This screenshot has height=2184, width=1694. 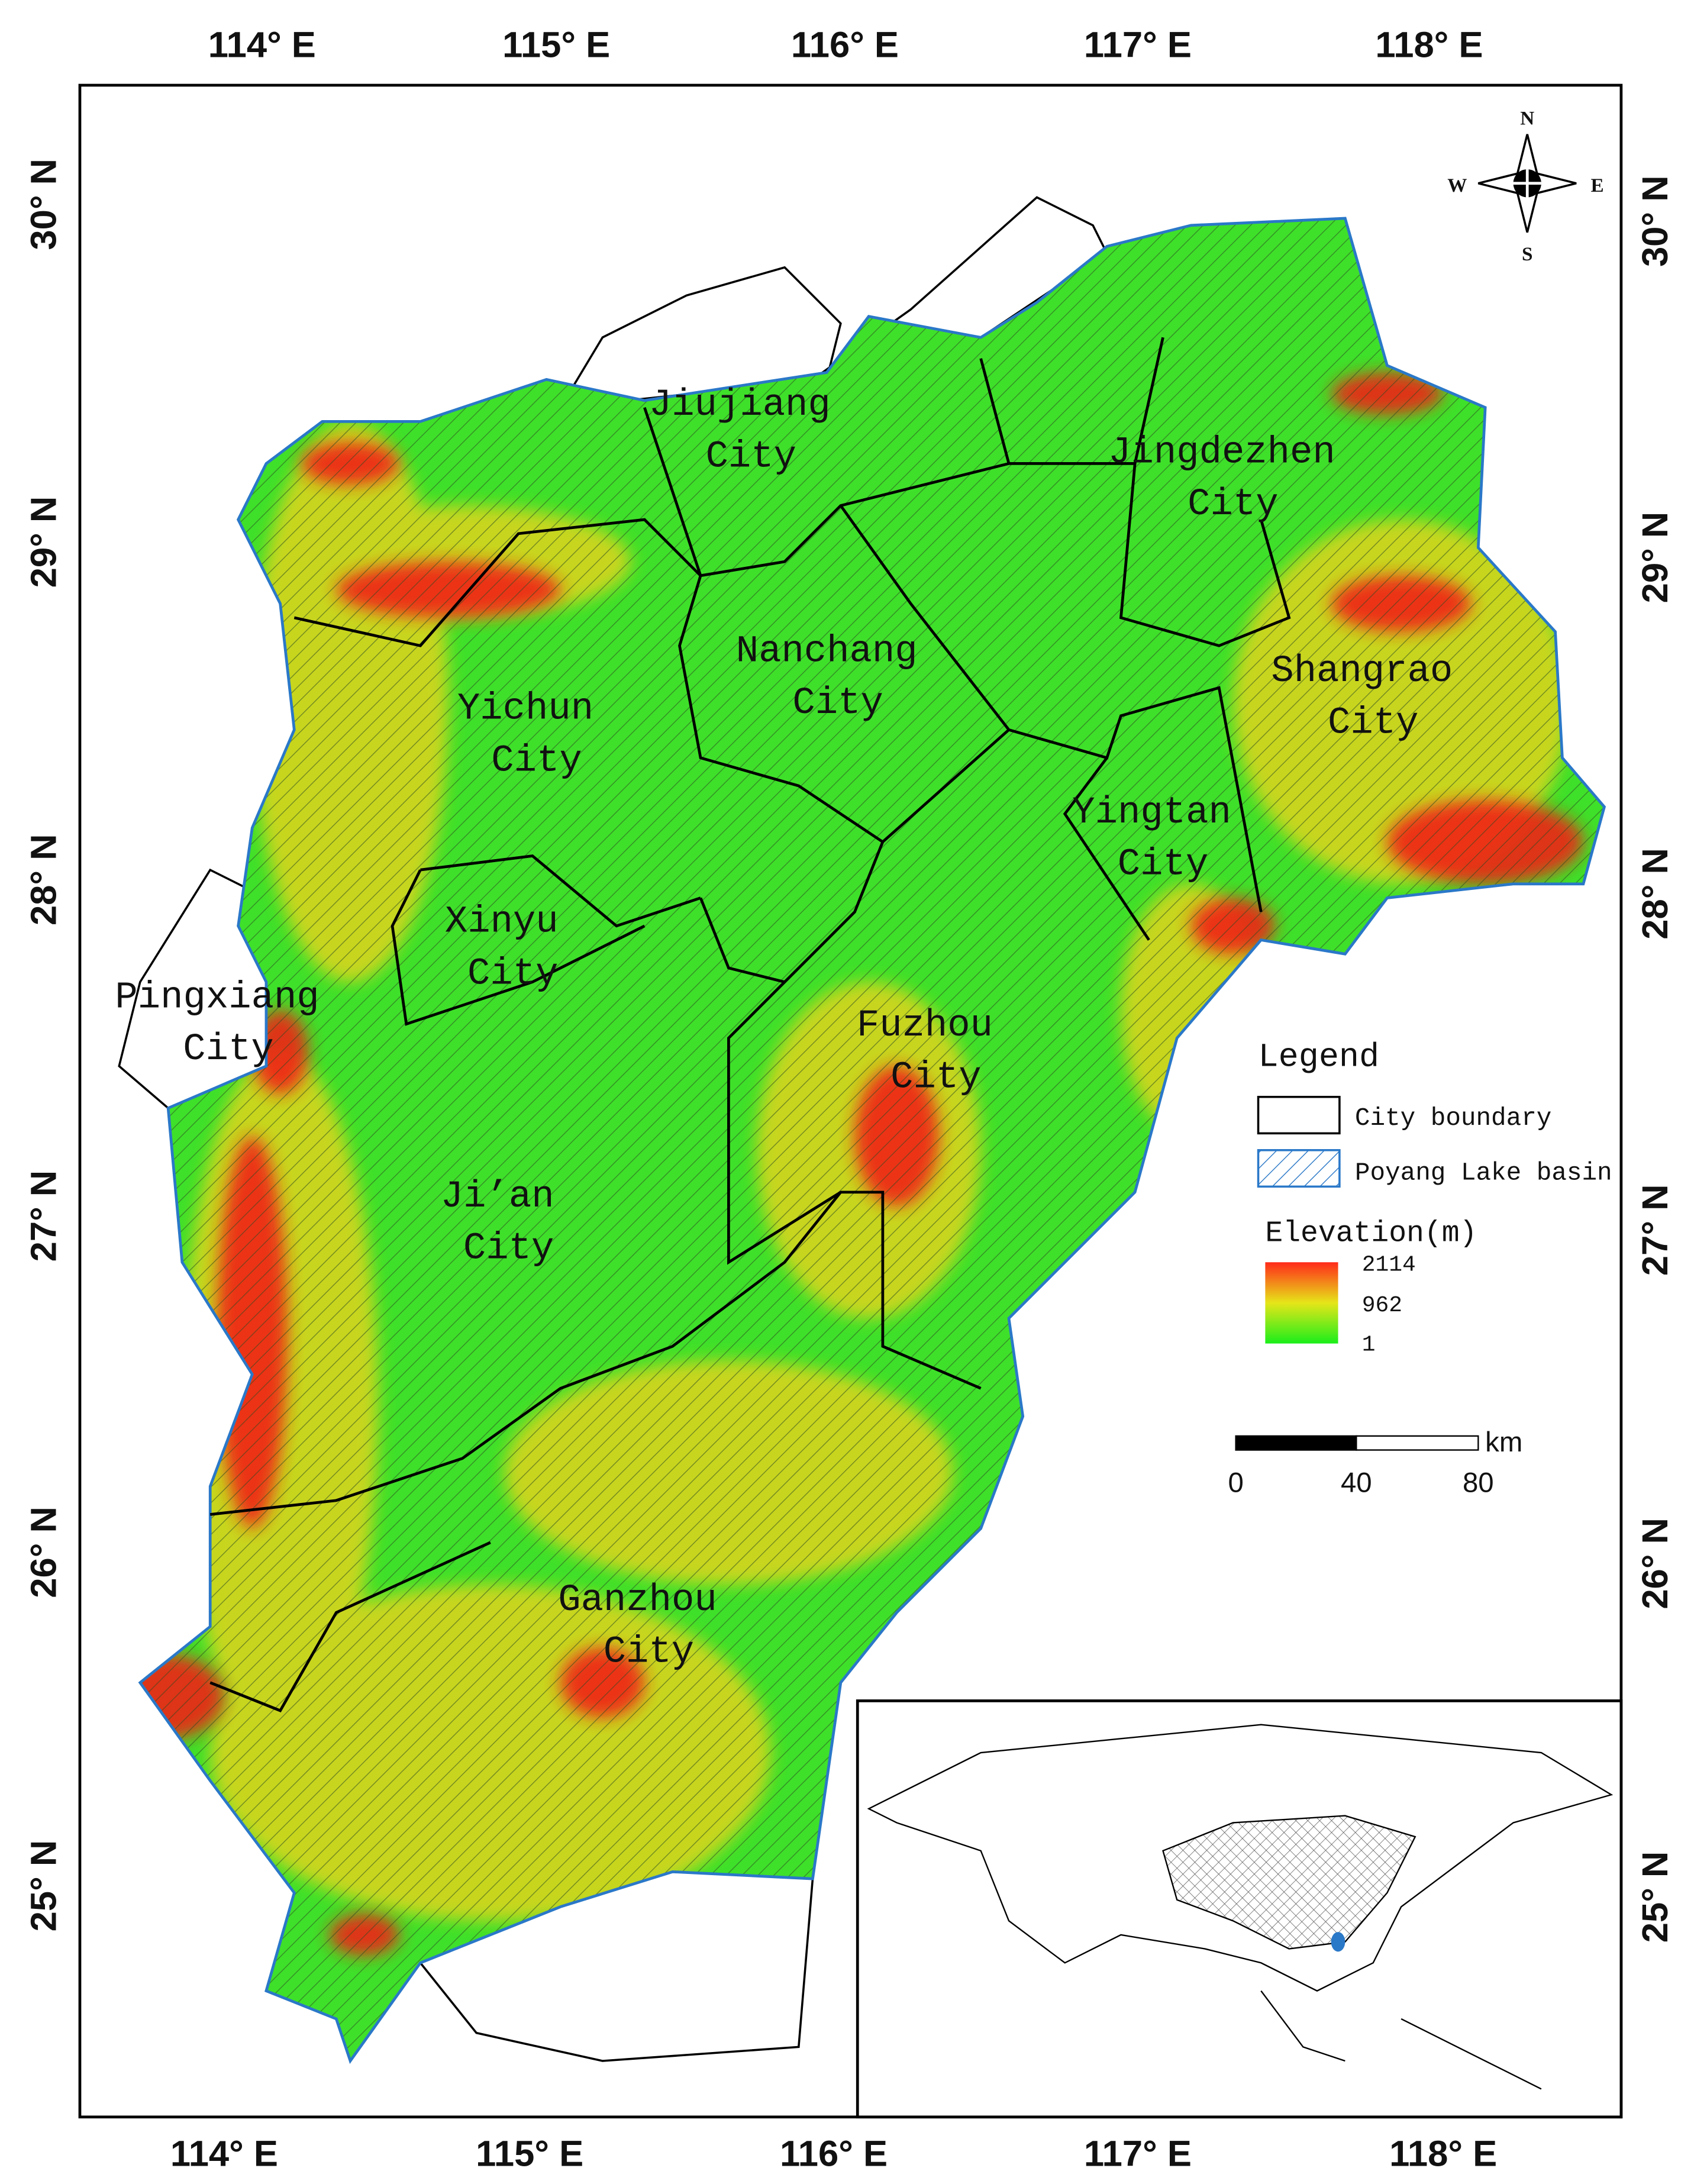 What do you see at coordinates (1138, 2154) in the screenshot?
I see `lon-label-bottom: 117° E` at bounding box center [1138, 2154].